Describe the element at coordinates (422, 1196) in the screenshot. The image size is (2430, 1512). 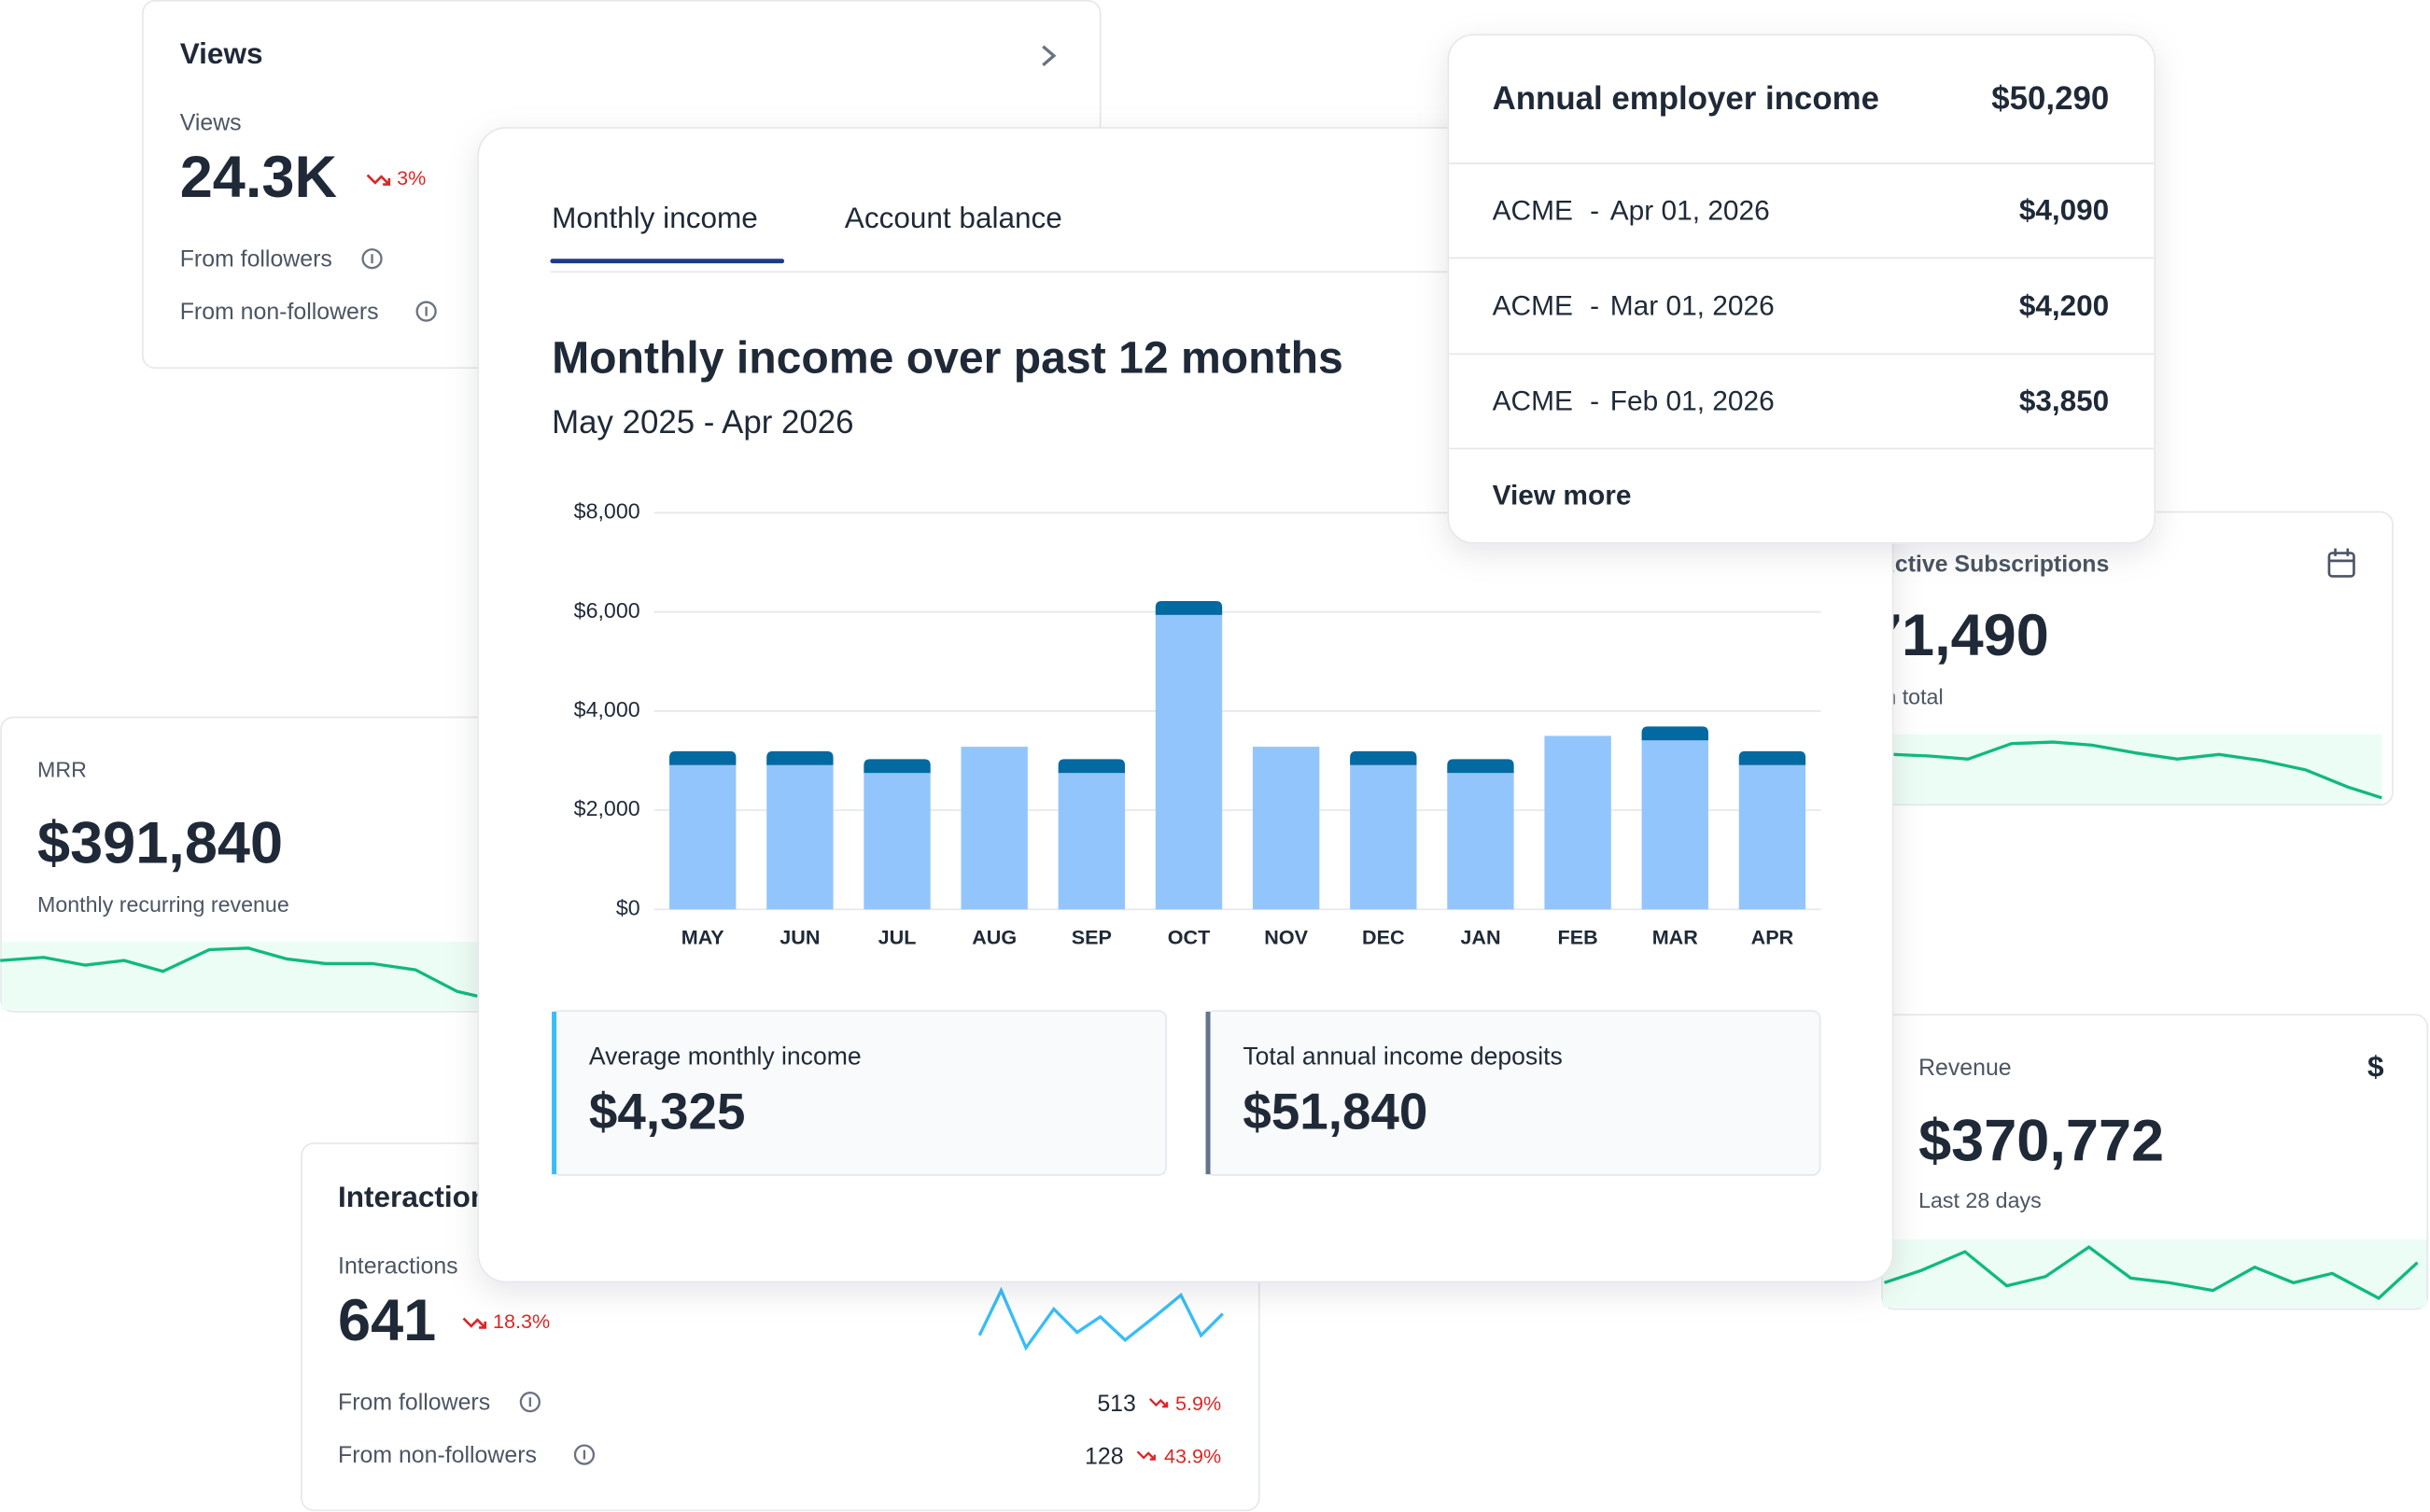
I see `card-title: Interactions` at that location.